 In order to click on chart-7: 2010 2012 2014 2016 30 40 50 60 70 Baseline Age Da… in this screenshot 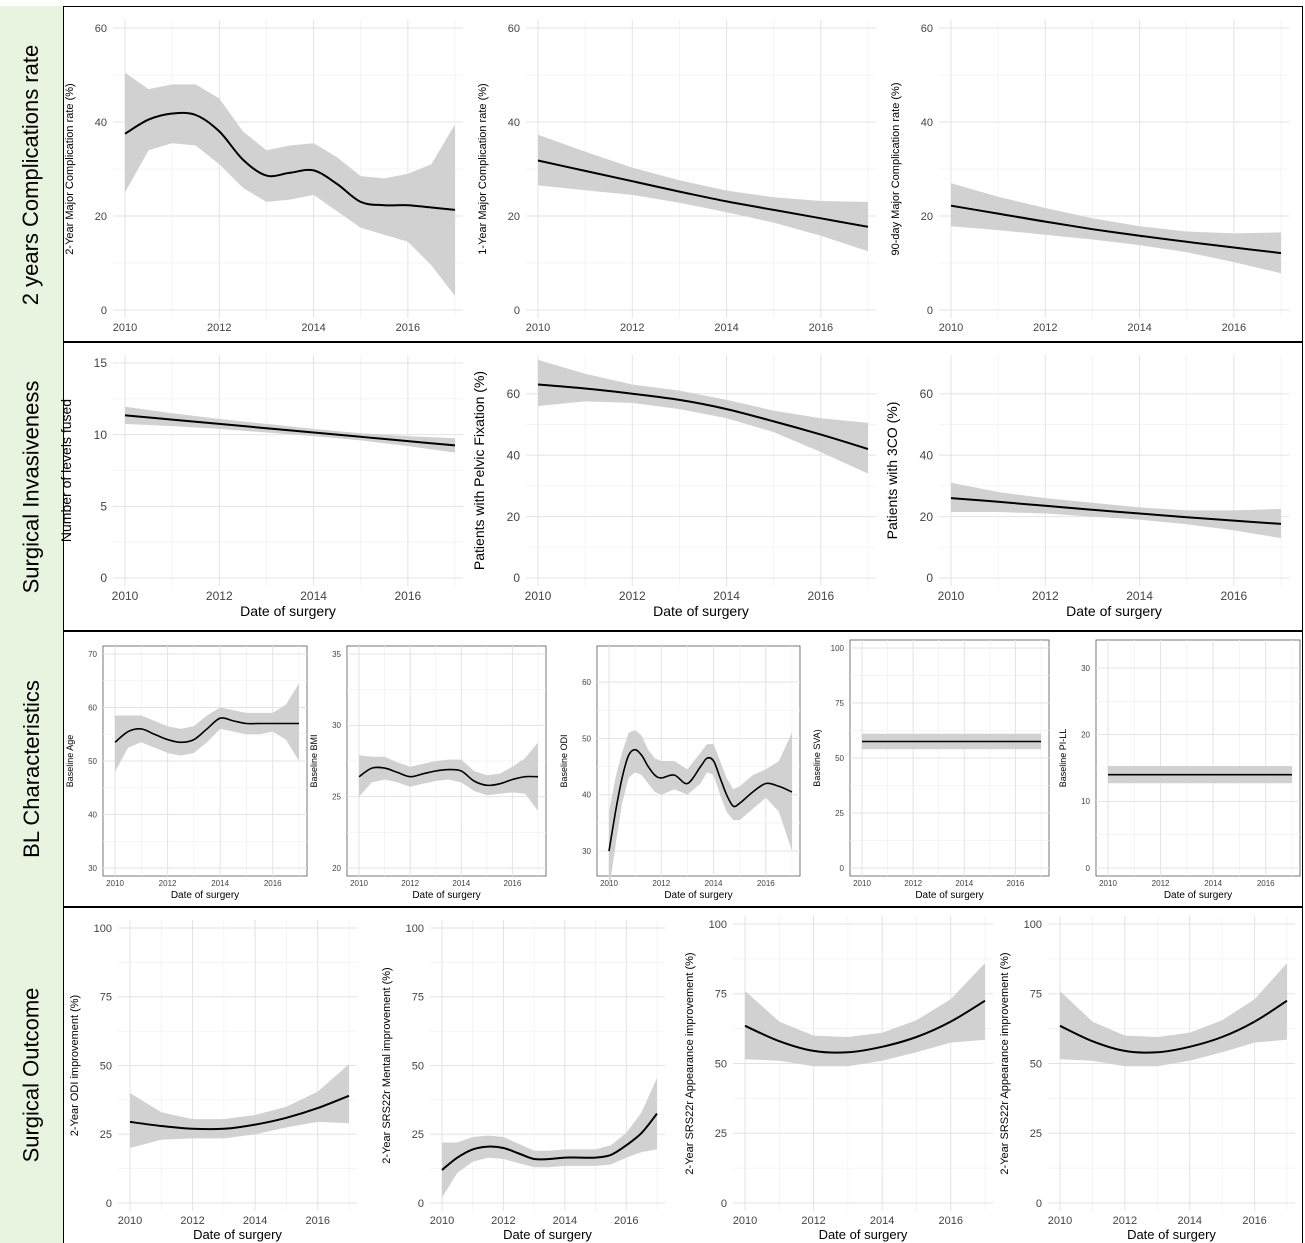, I will do `click(186, 773)`.